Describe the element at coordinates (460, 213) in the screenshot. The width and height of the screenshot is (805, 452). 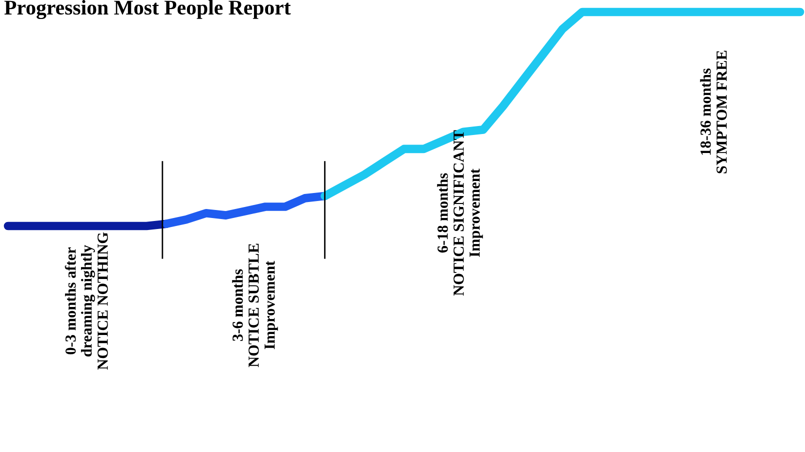
I see `annotation: 6-18 months NOTICE SIGNIFICANT Improvement` at that location.